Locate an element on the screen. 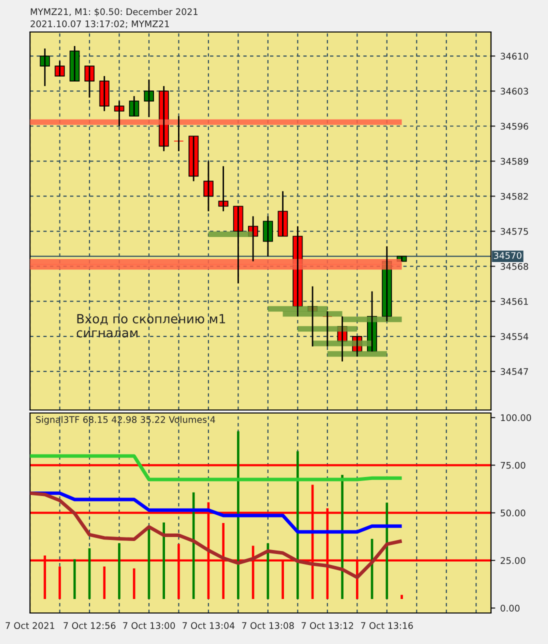  annotation: Вход по скоплению м1 сигналам is located at coordinates (151, 326).